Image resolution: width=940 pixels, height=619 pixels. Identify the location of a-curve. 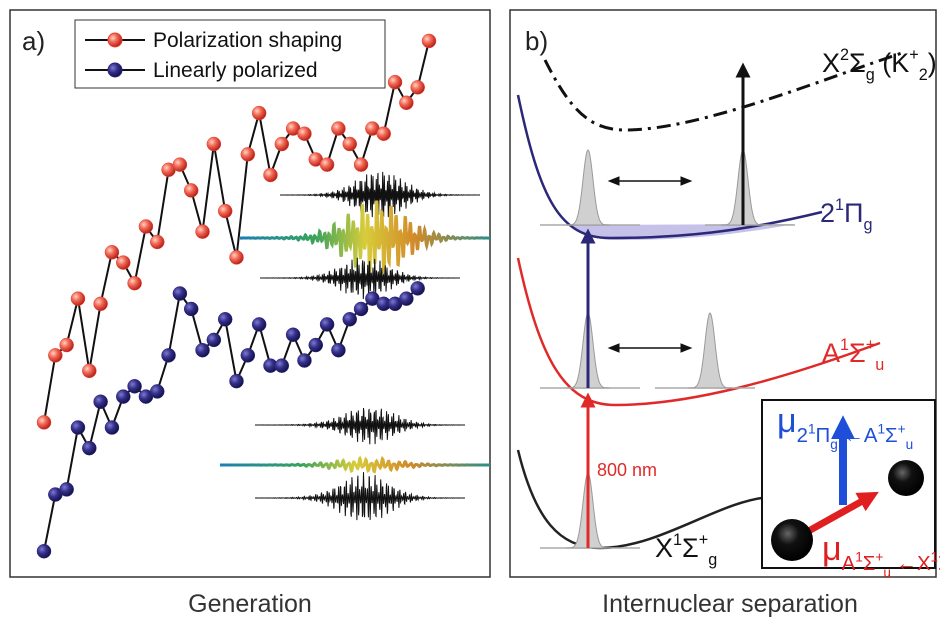
(698, 332).